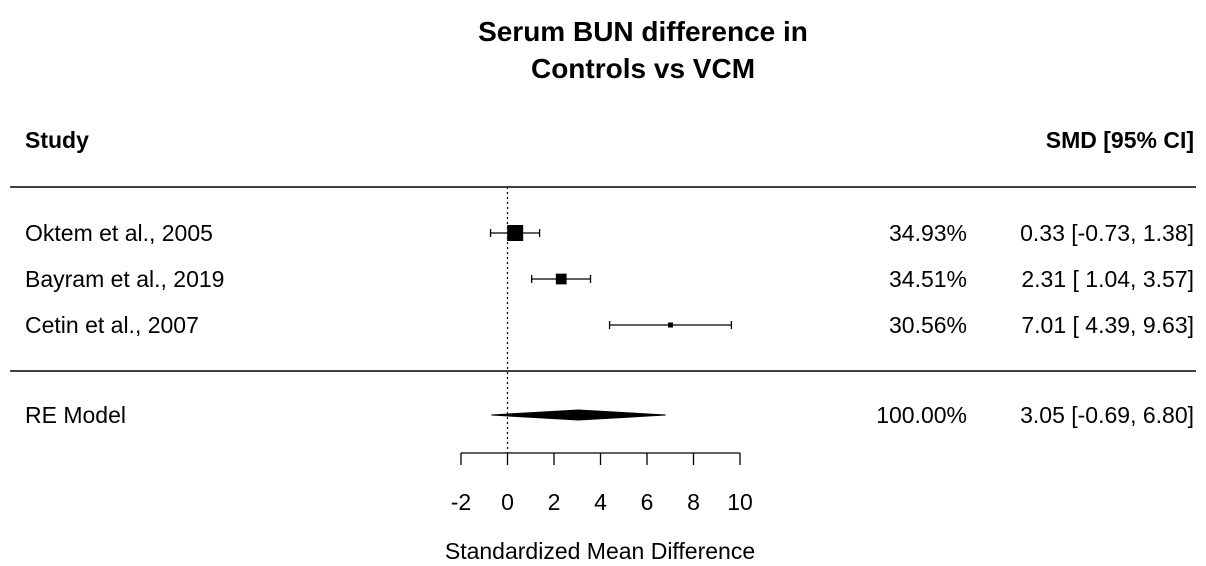 This screenshot has height=566, width=1206. I want to click on summary-ci-text: 3.05 [-0.69, 6.80], so click(1107, 415).